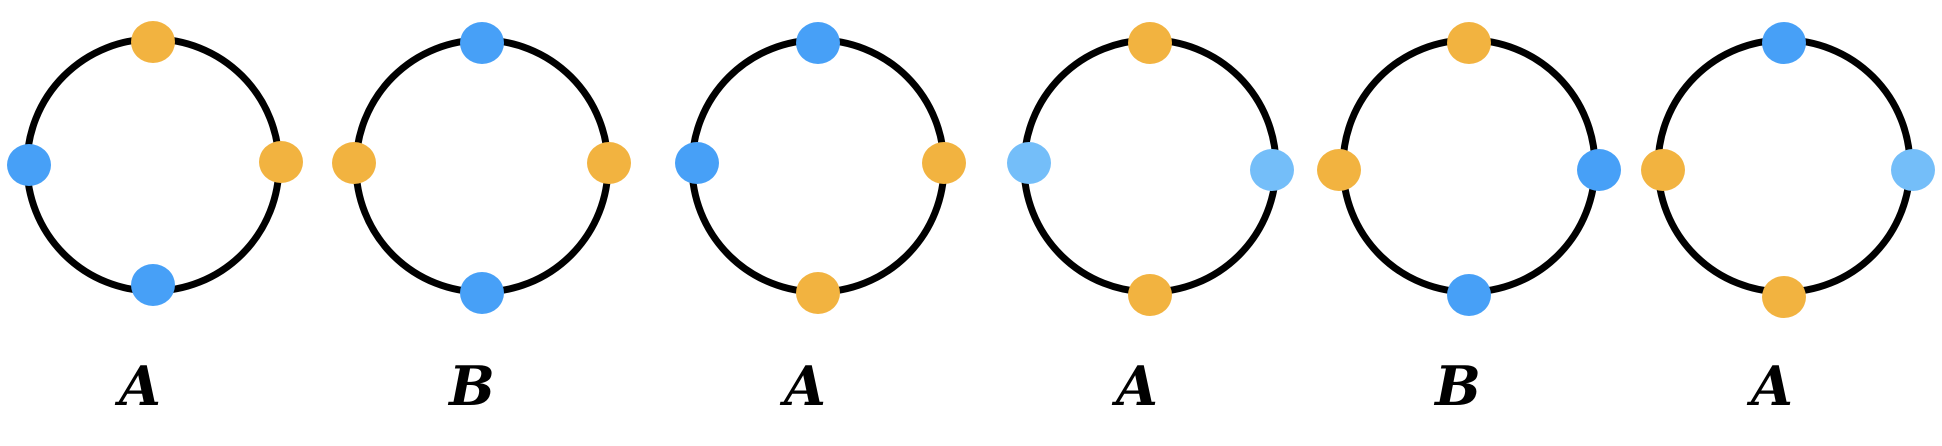  I want to click on ring-diagram-1: A, so click(155, 219).